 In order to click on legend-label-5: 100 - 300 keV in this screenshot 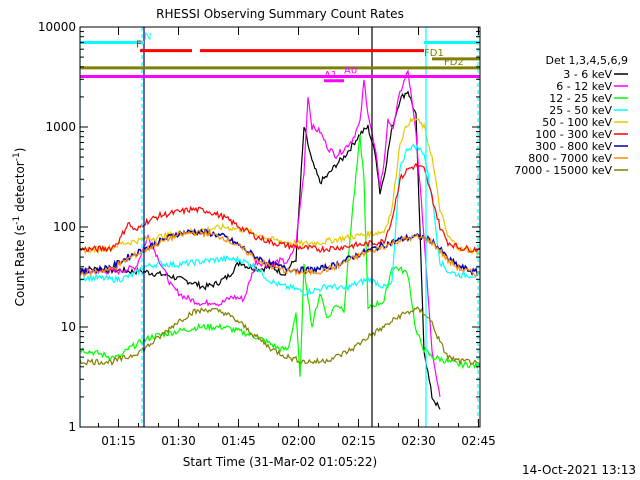, I will do `click(573, 134)`.